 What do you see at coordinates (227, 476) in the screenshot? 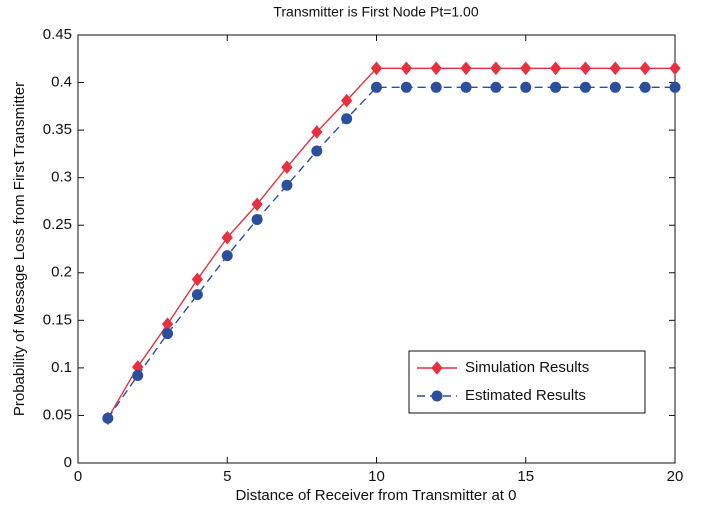
I see `x-tick-label: 5` at bounding box center [227, 476].